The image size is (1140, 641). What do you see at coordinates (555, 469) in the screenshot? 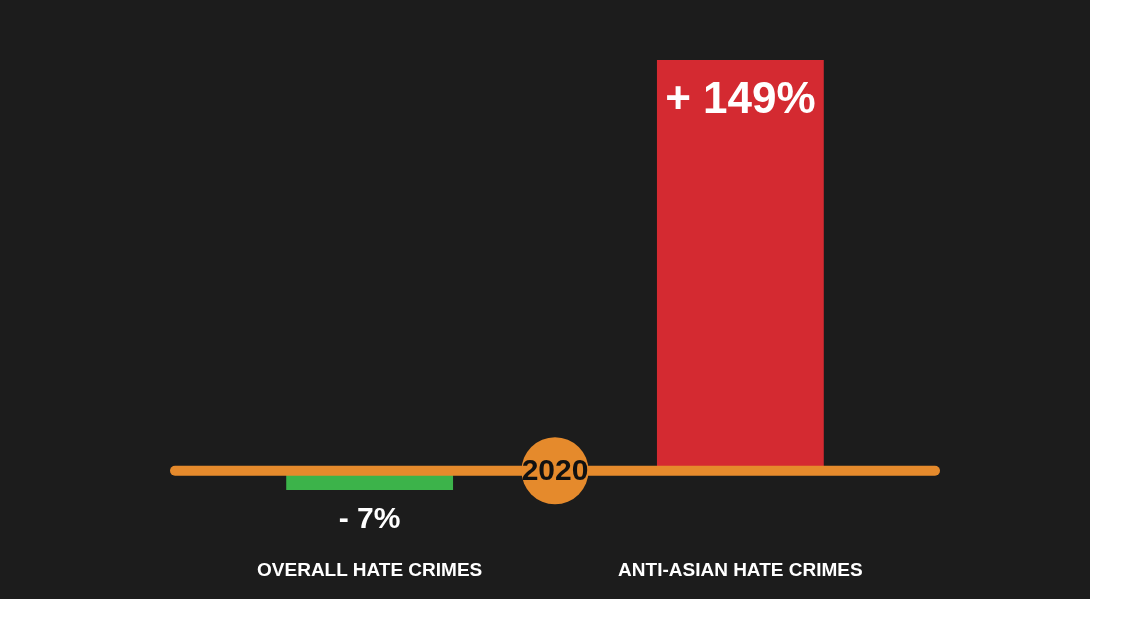
I see `annotation: 2020` at bounding box center [555, 469].